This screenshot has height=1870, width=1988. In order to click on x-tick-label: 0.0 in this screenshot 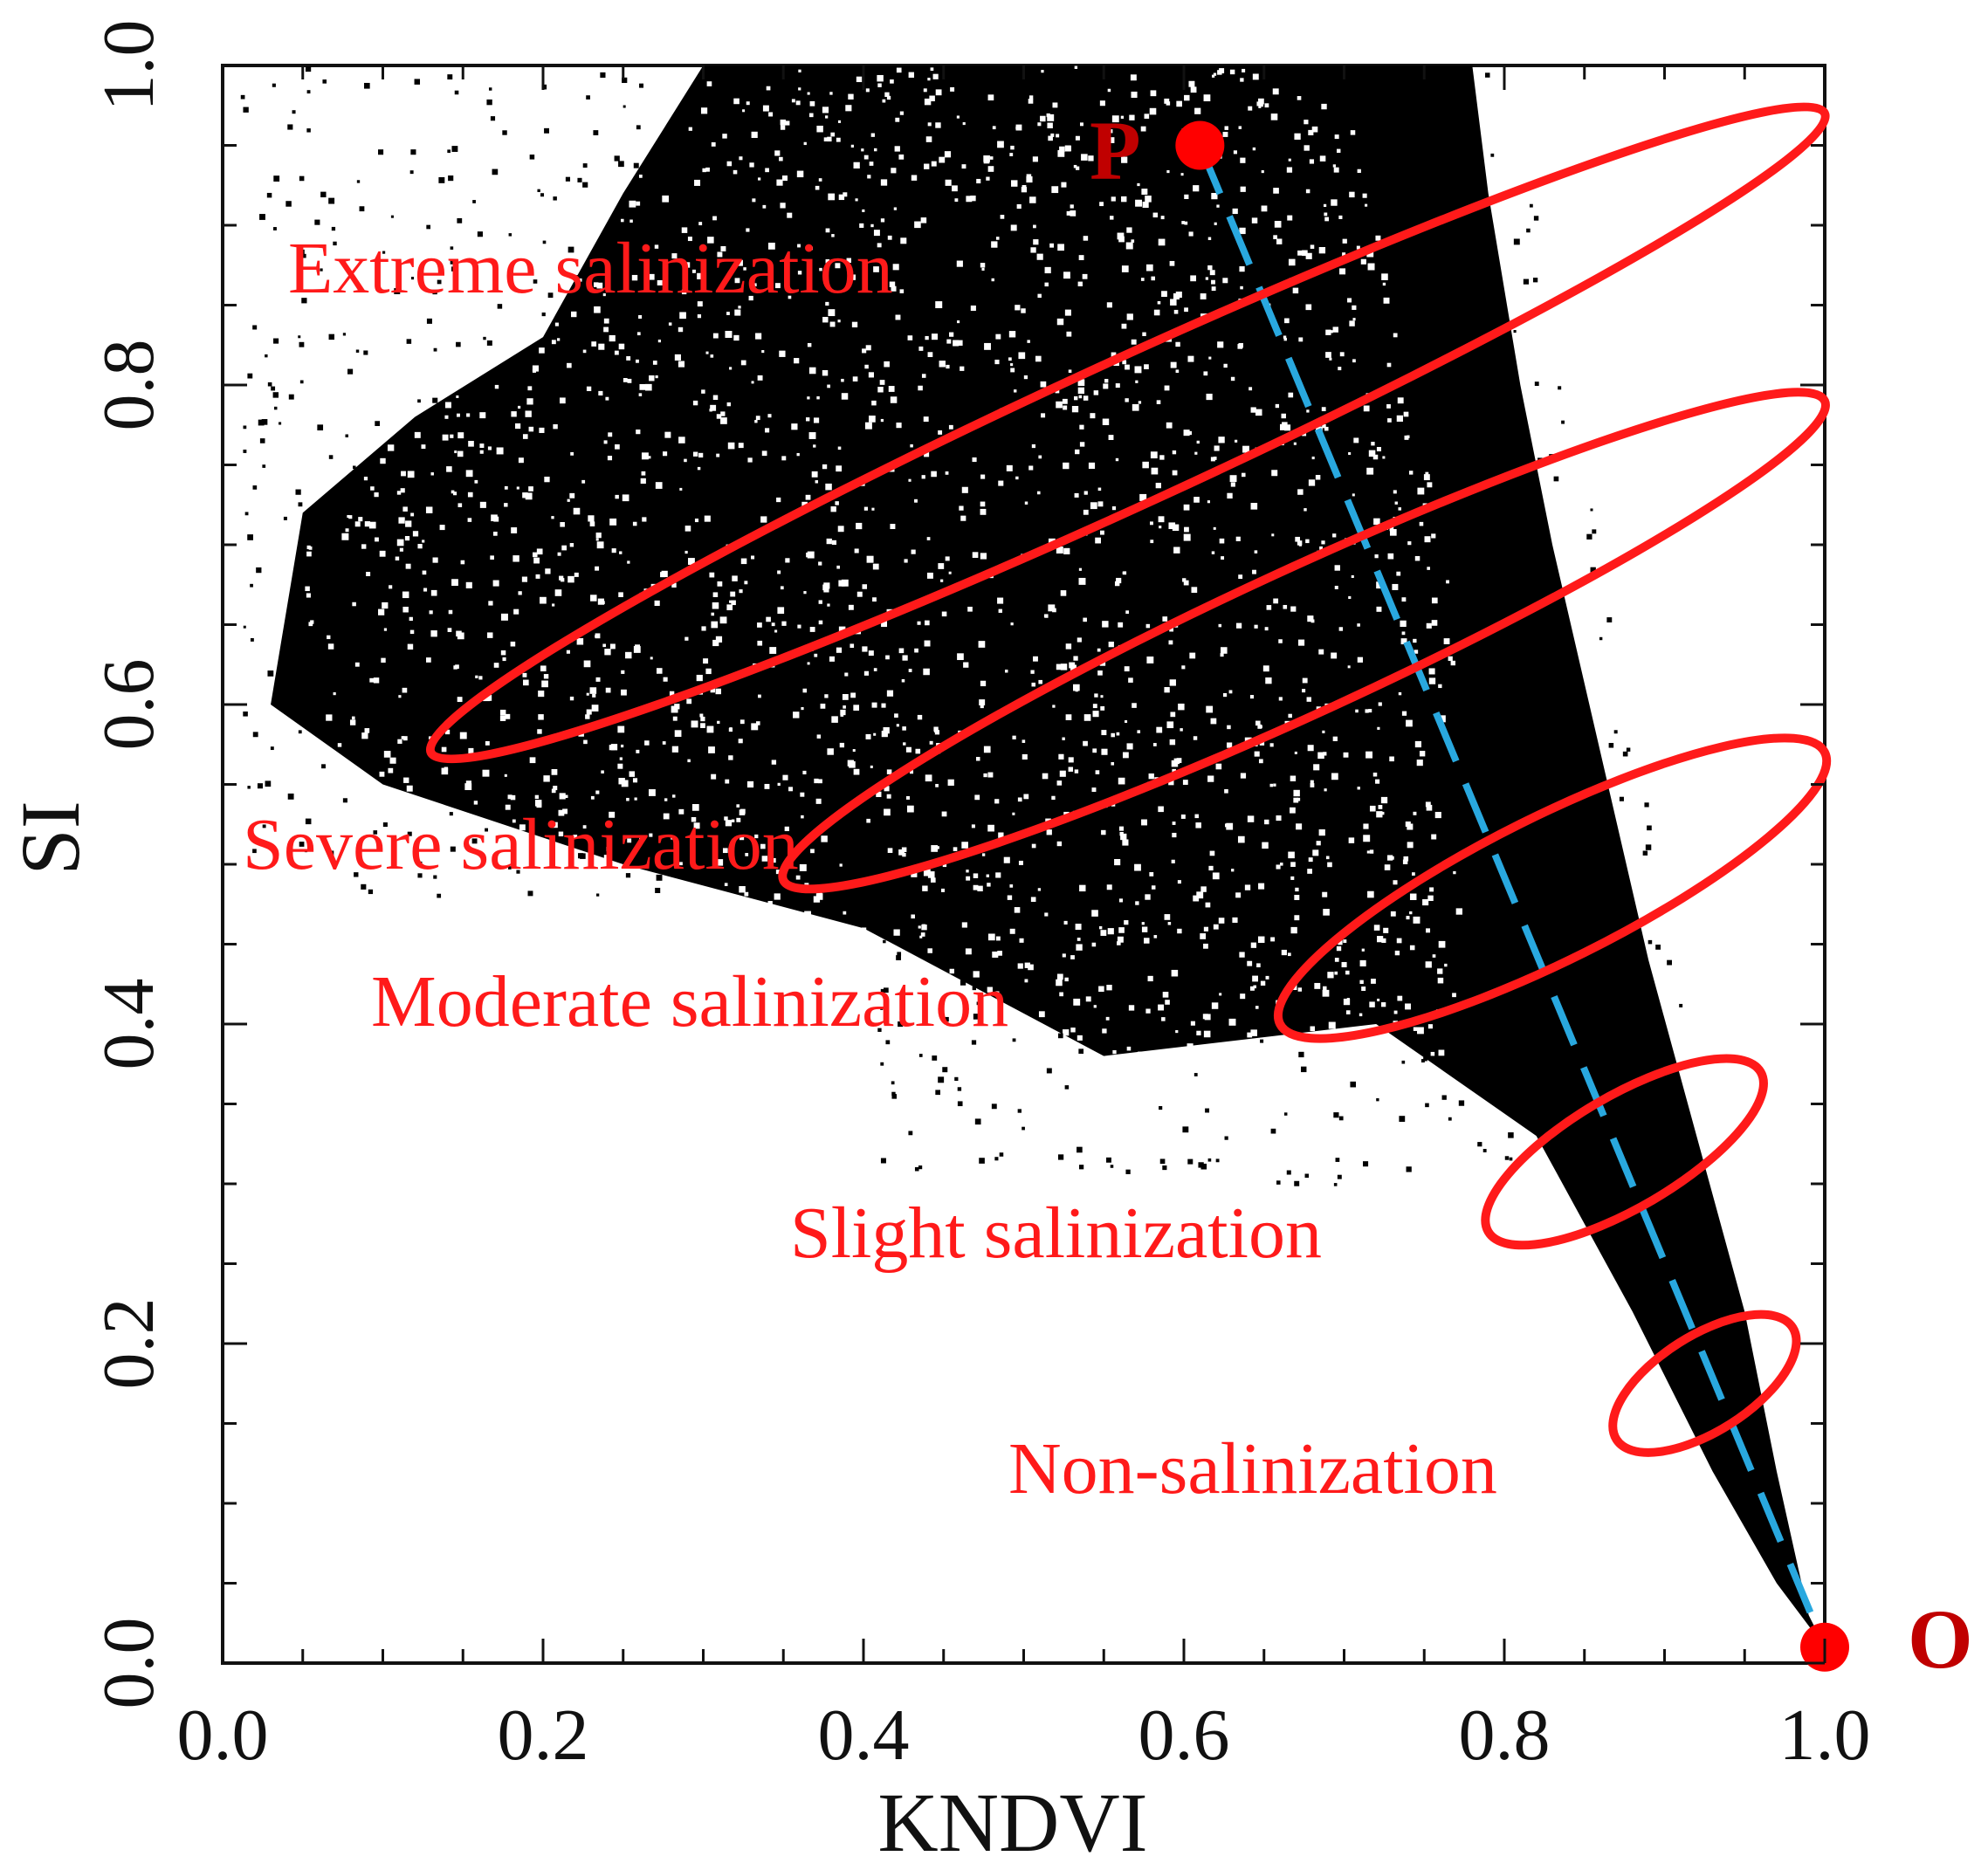, I will do `click(223, 1735)`.